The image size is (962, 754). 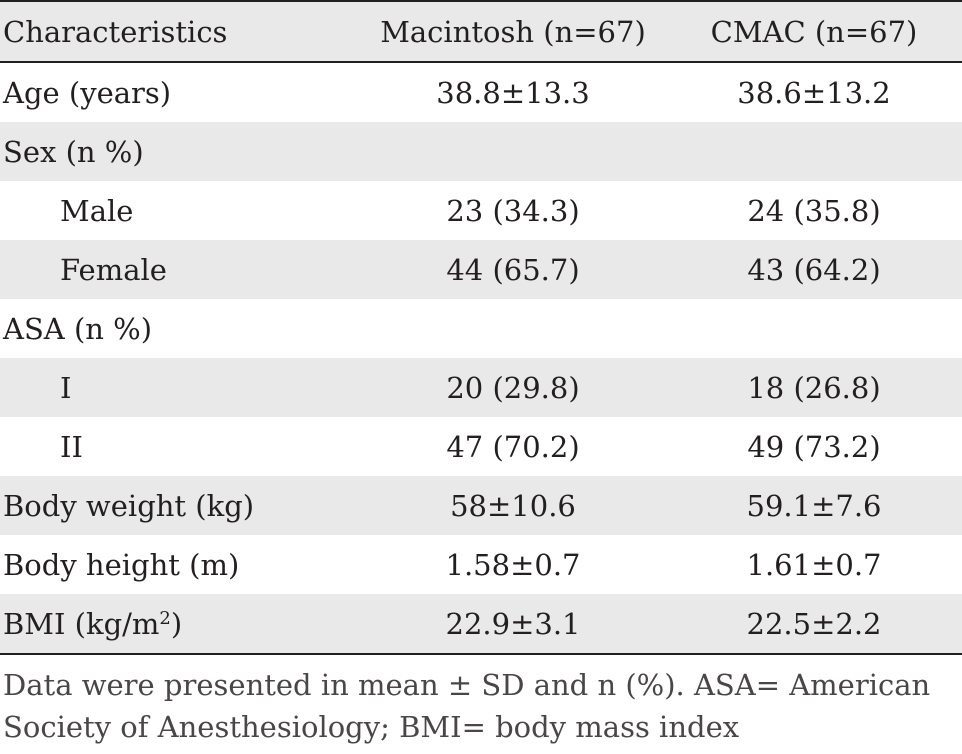 I want to click on row-label: Body height (m), so click(x=121, y=564).